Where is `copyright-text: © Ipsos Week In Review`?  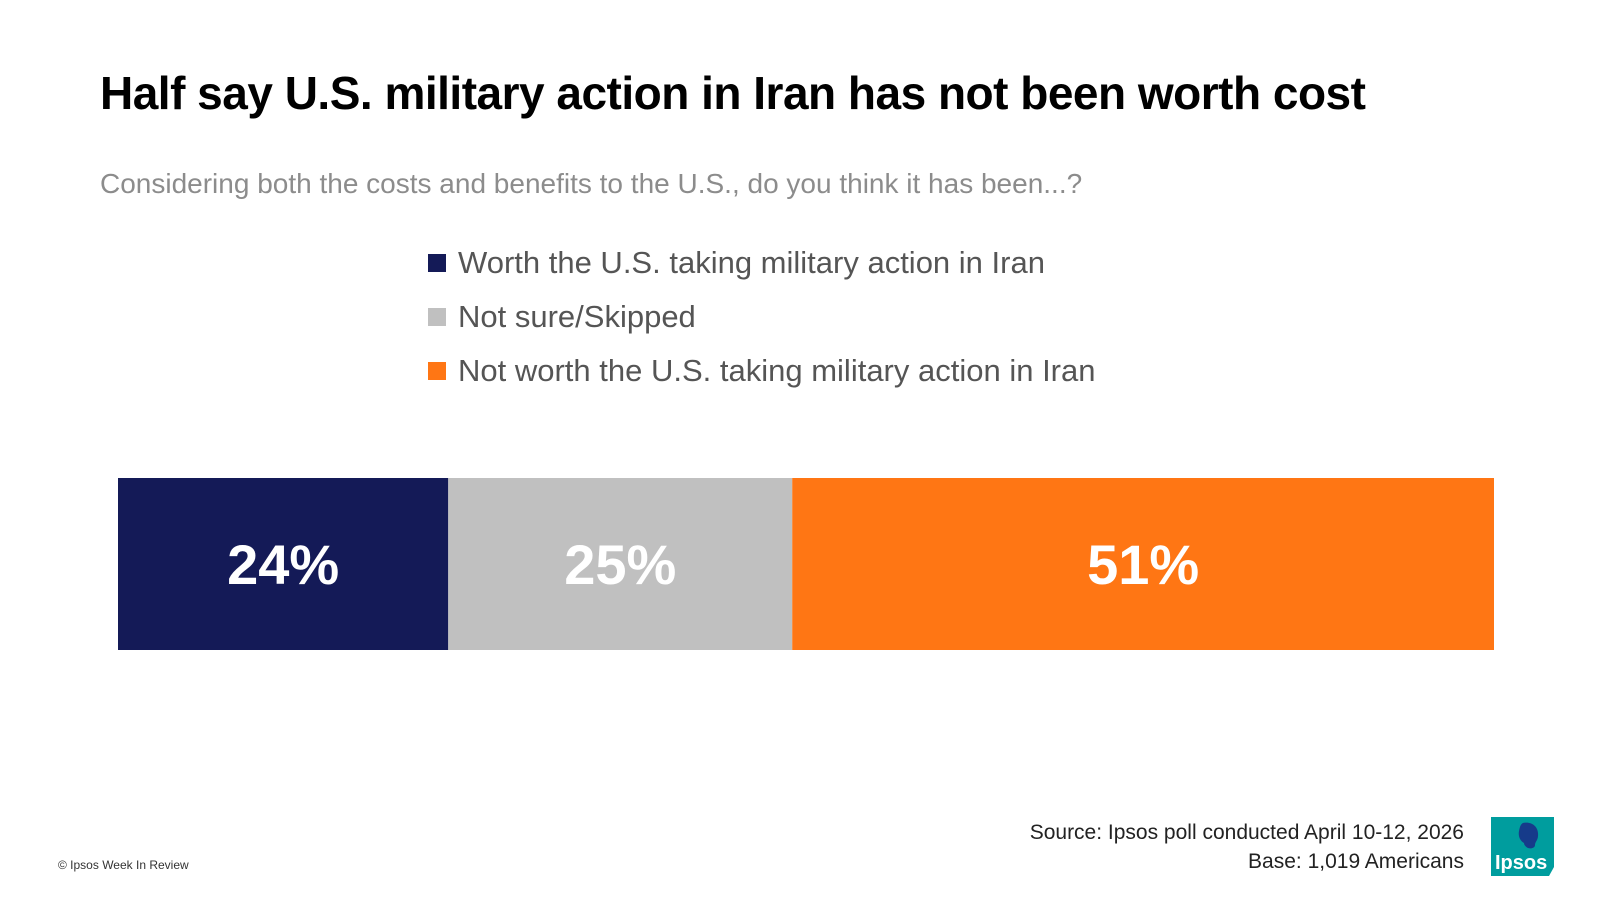
copyright-text: © Ipsos Week In Review is located at coordinates (123, 865).